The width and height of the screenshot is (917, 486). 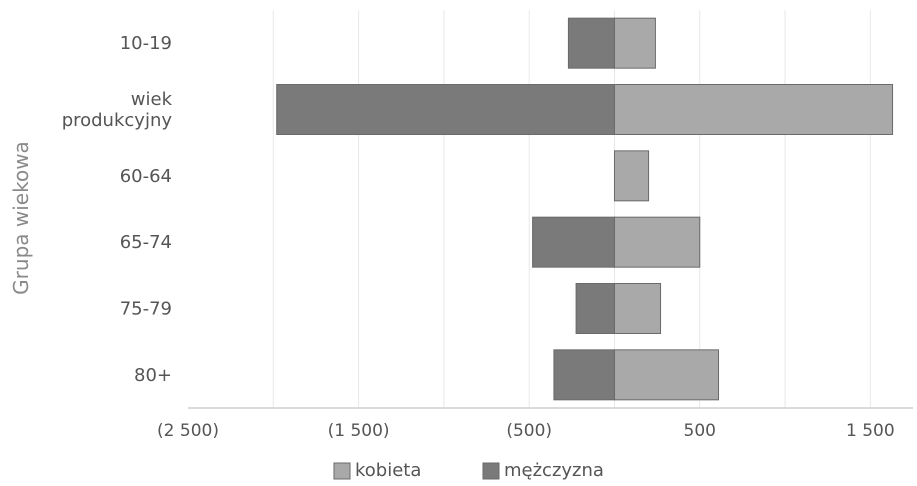 What do you see at coordinates (359, 431) in the screenshot?
I see `x-tick-label: (1 500)` at bounding box center [359, 431].